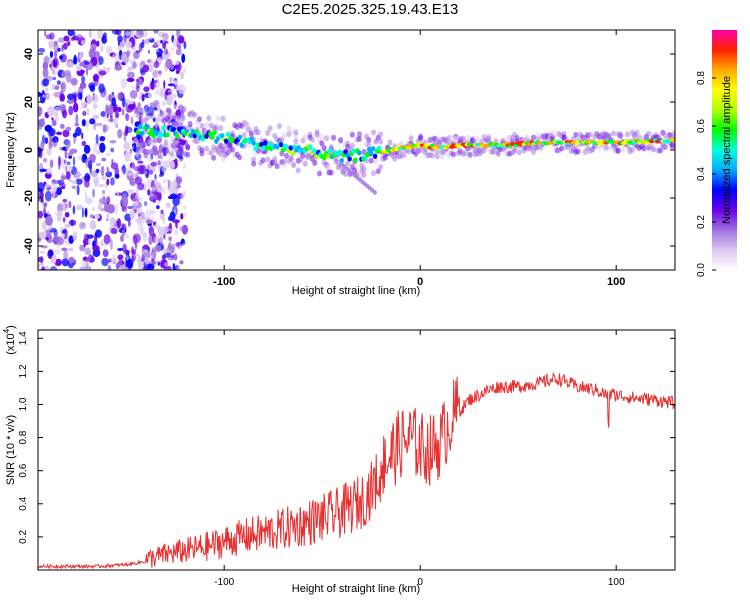 Image resolution: width=750 pixels, height=600 pixels. I want to click on y-tick-label: 0.8, so click(23, 437).